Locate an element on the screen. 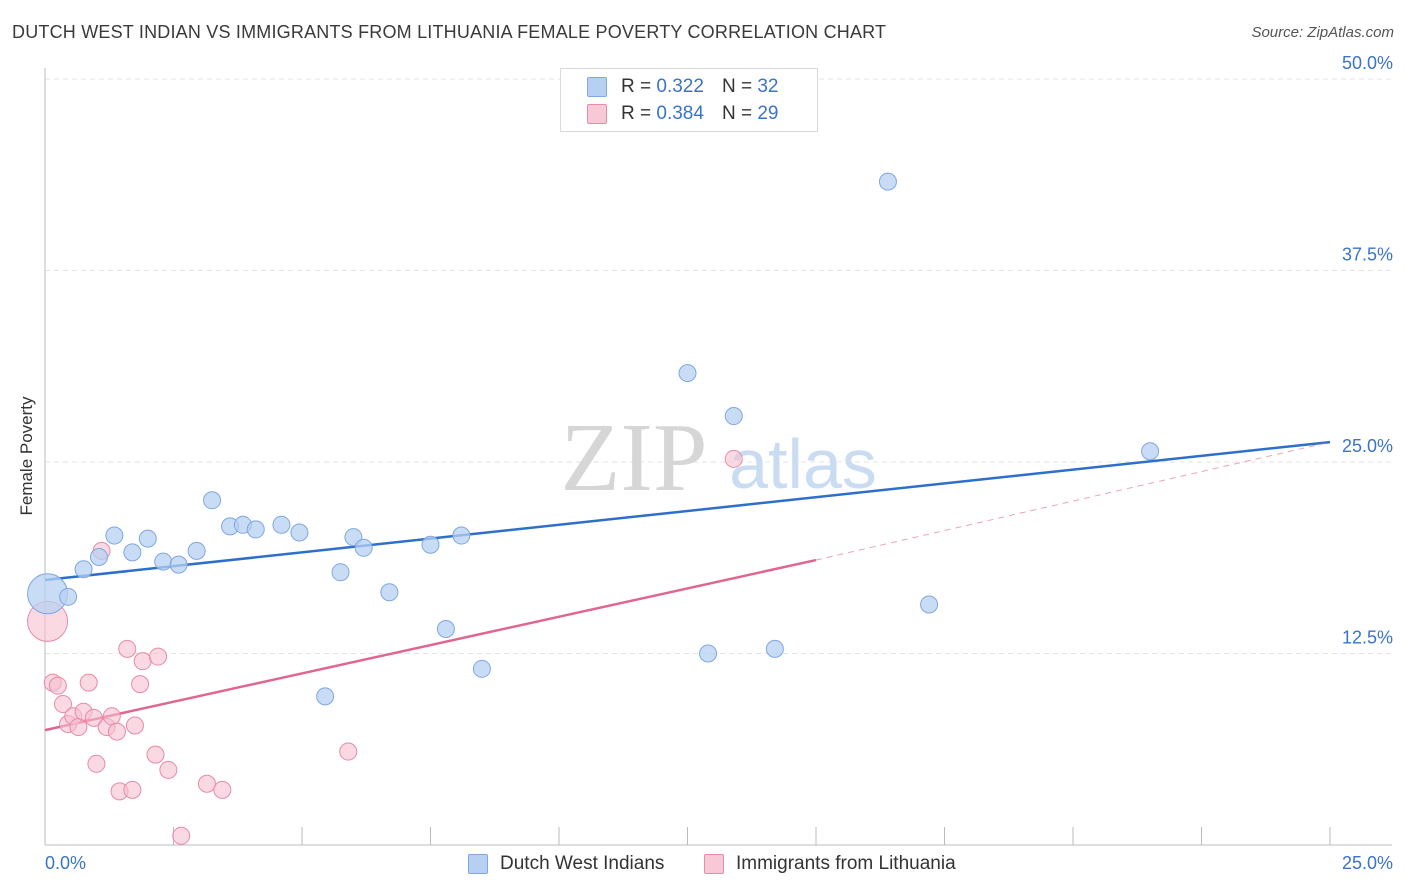 The image size is (1406, 892). y-tick-label: 12.5% is located at coordinates (1367, 638).